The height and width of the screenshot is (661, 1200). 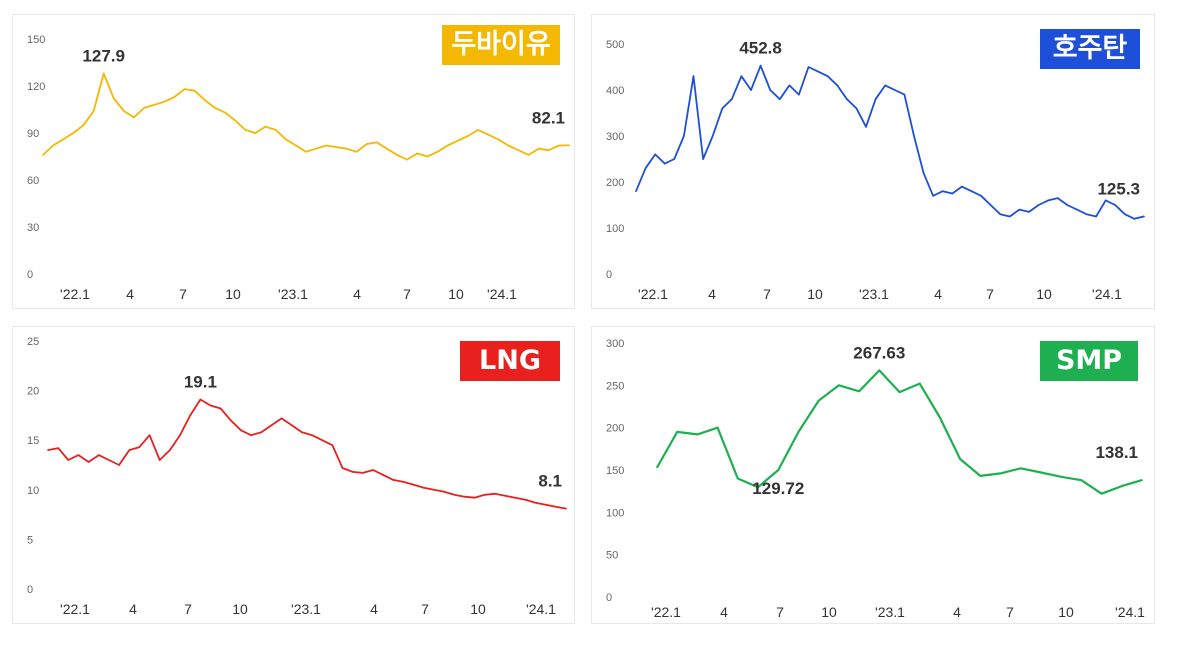 What do you see at coordinates (938, 294) in the screenshot?
I see `coal-x-tick-label: 4` at bounding box center [938, 294].